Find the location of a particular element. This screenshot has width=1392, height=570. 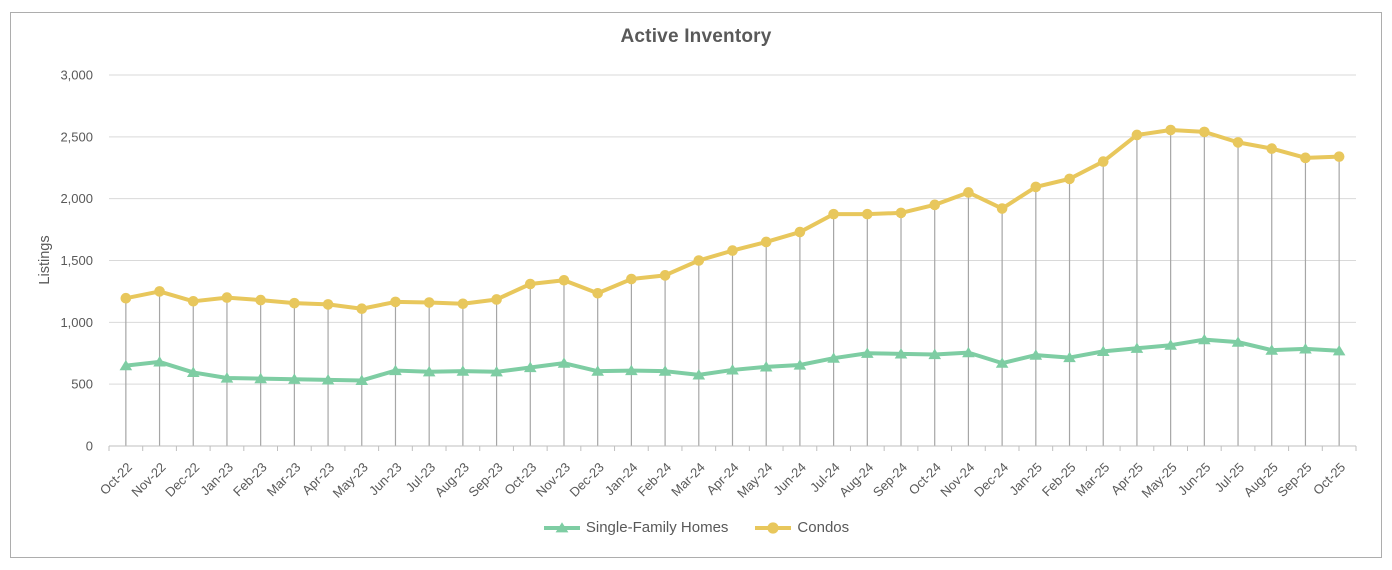

legend-triangle-sample is located at coordinates (562, 526).